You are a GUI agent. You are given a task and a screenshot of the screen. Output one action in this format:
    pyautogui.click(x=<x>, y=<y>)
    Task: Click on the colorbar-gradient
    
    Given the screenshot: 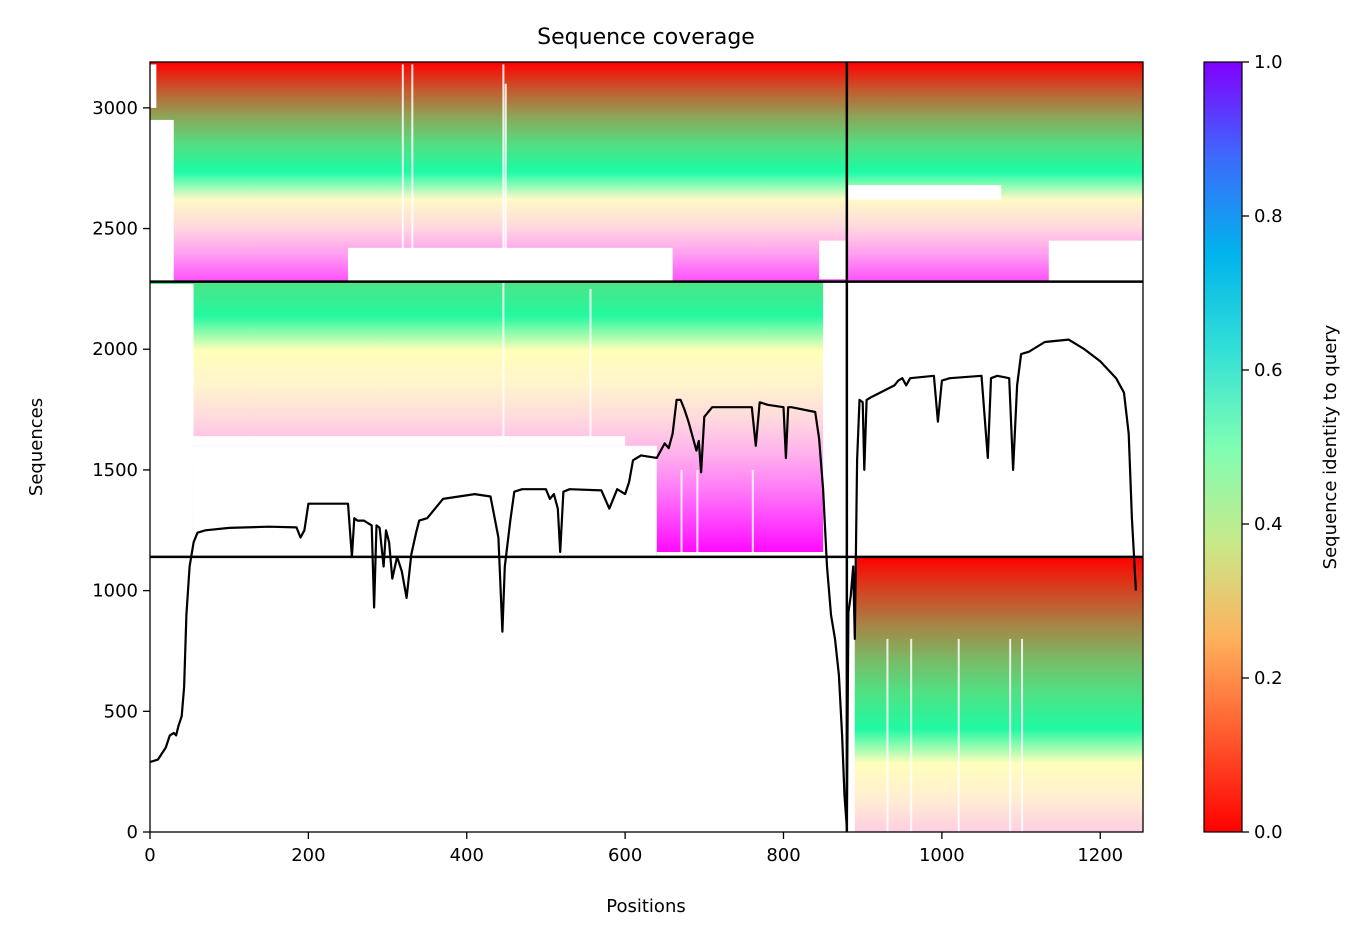 What is the action you would take?
    pyautogui.click(x=1223, y=447)
    